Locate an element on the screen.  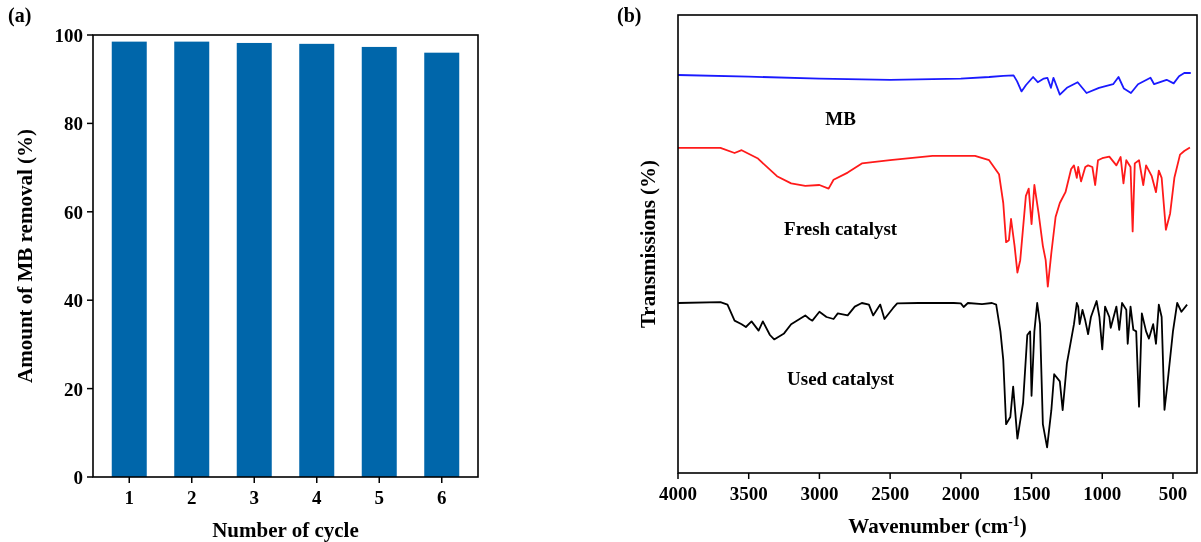
y-tick-label: 100 is located at coordinates (68, 35).